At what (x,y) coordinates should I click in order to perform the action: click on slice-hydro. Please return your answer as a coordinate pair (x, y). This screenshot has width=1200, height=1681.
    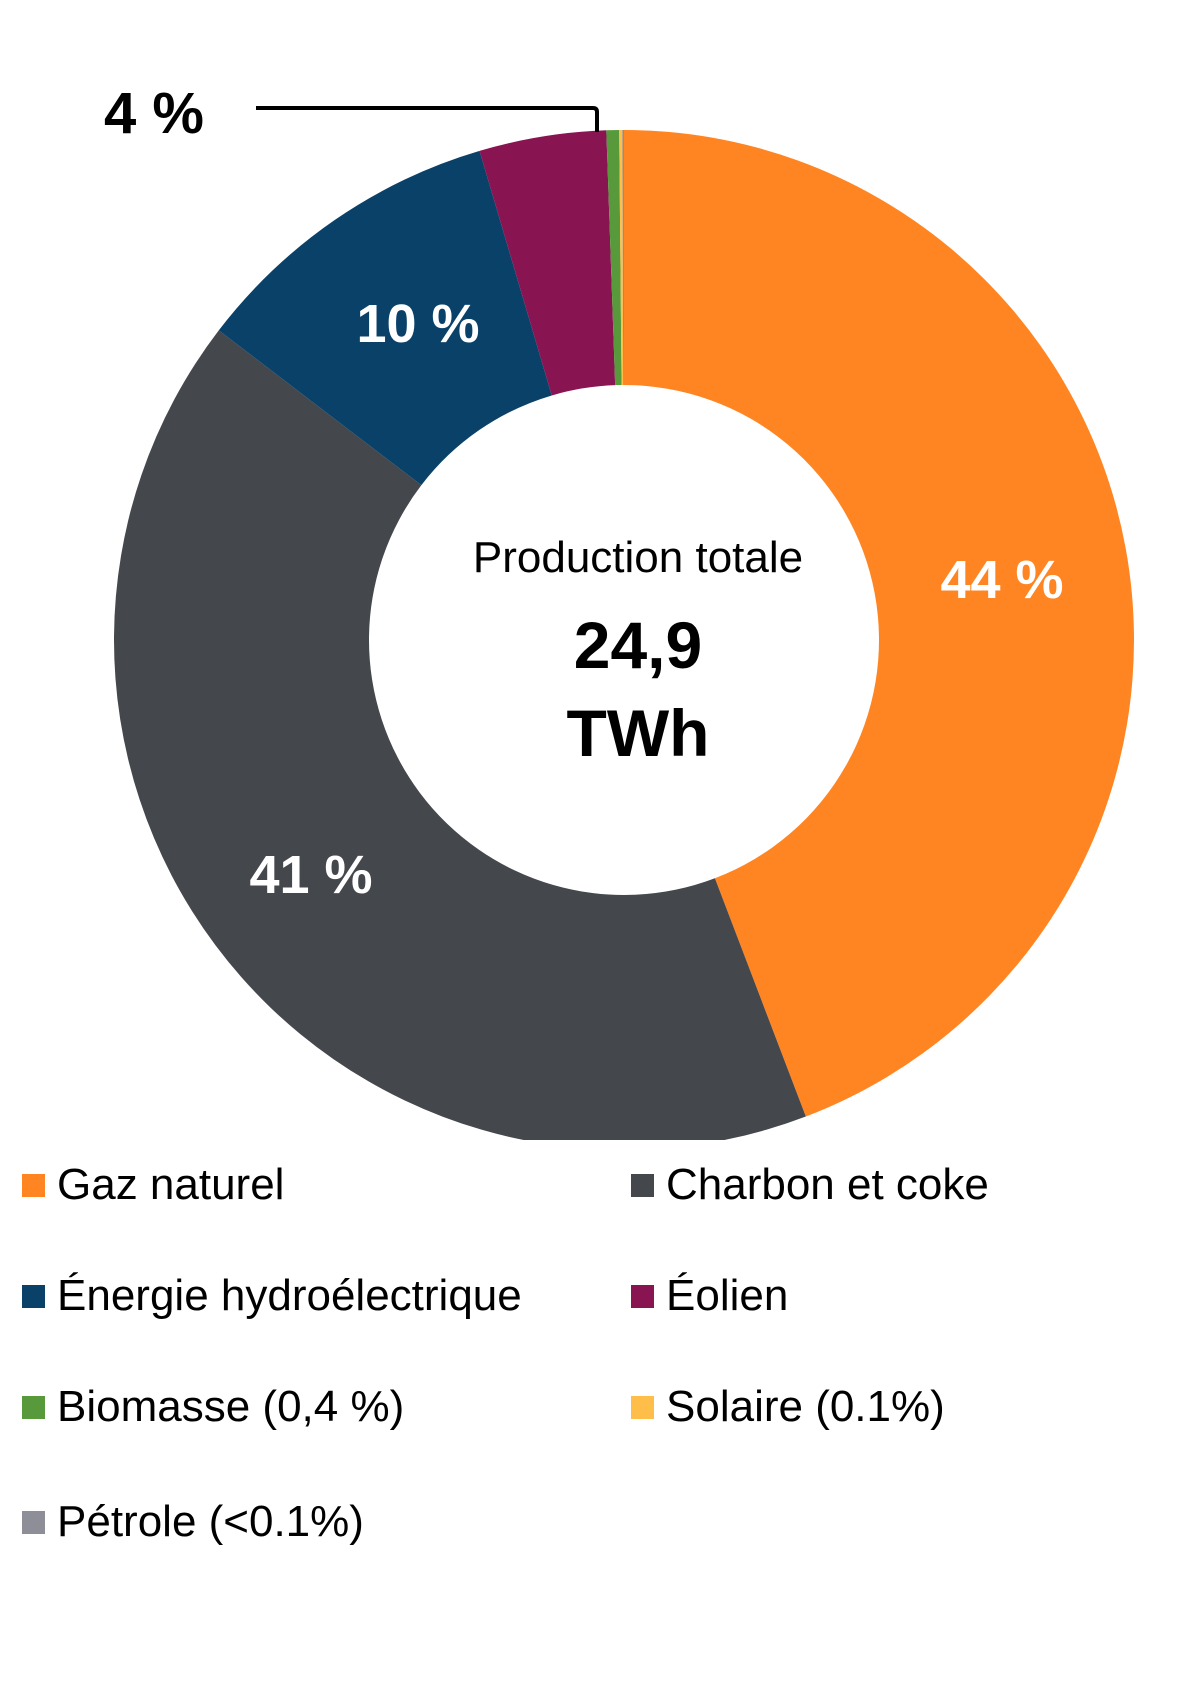
    Looking at the image, I should click on (385, 318).